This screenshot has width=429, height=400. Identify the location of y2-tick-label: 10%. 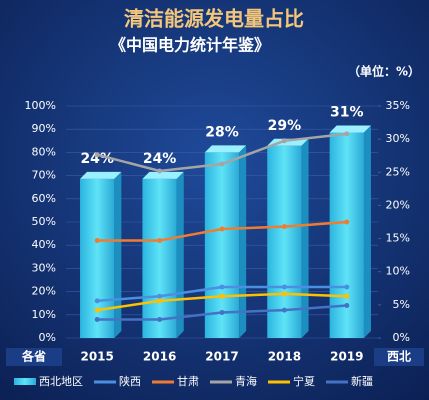
(398, 271).